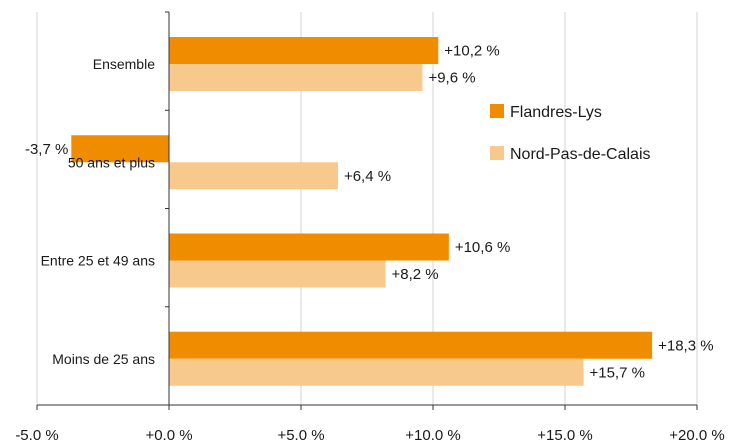 Image resolution: width=731 pixels, height=445 pixels. What do you see at coordinates (556, 112) in the screenshot?
I see `legend-label: Flandres-Lys` at bounding box center [556, 112].